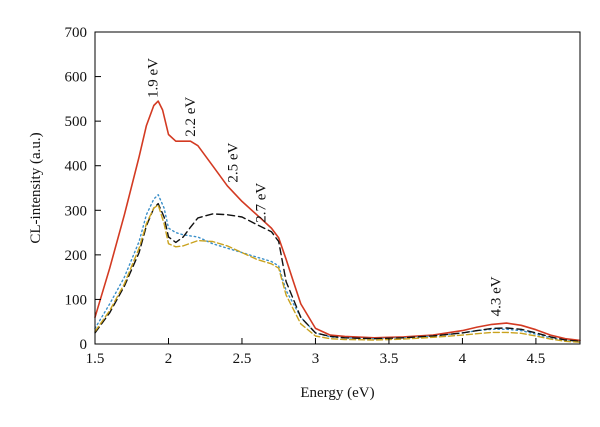 The height and width of the screenshot is (427, 600). Describe the element at coordinates (234, 162) in the screenshot. I see `peak-annotation: 2.5 eV` at that location.